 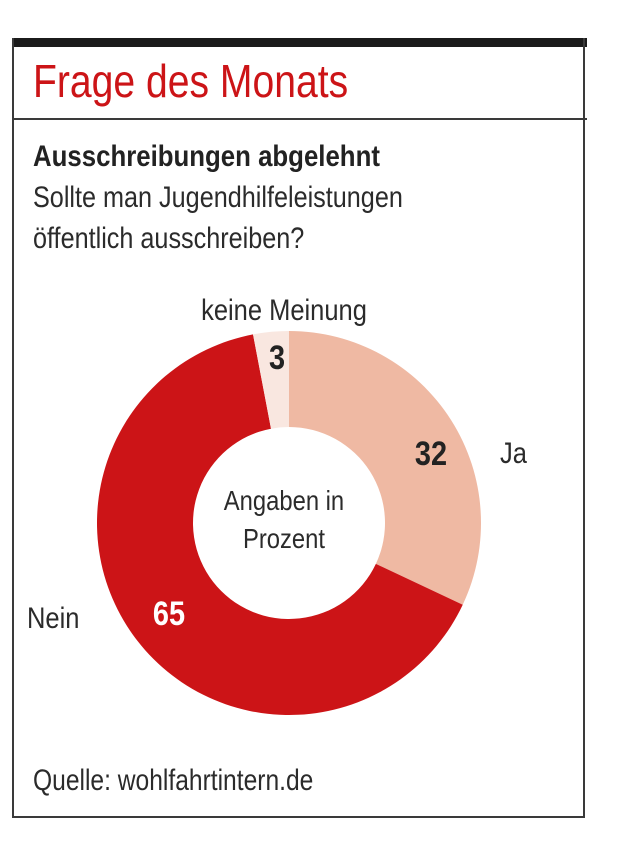 What do you see at coordinates (299, 119) in the screenshot?
I see `title-divider` at bounding box center [299, 119].